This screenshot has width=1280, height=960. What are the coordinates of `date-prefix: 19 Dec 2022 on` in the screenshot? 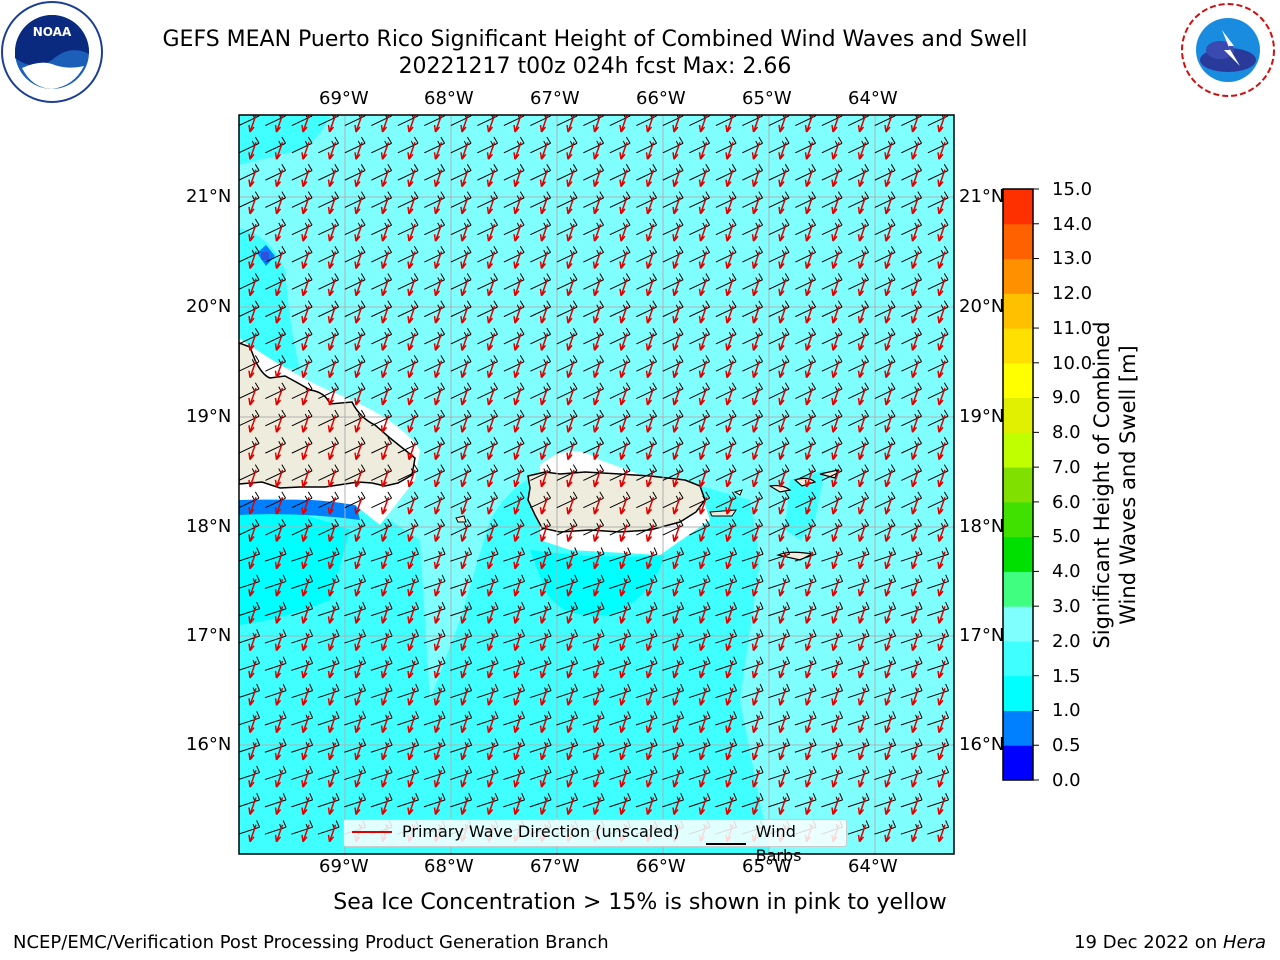 It's located at (1148, 942).